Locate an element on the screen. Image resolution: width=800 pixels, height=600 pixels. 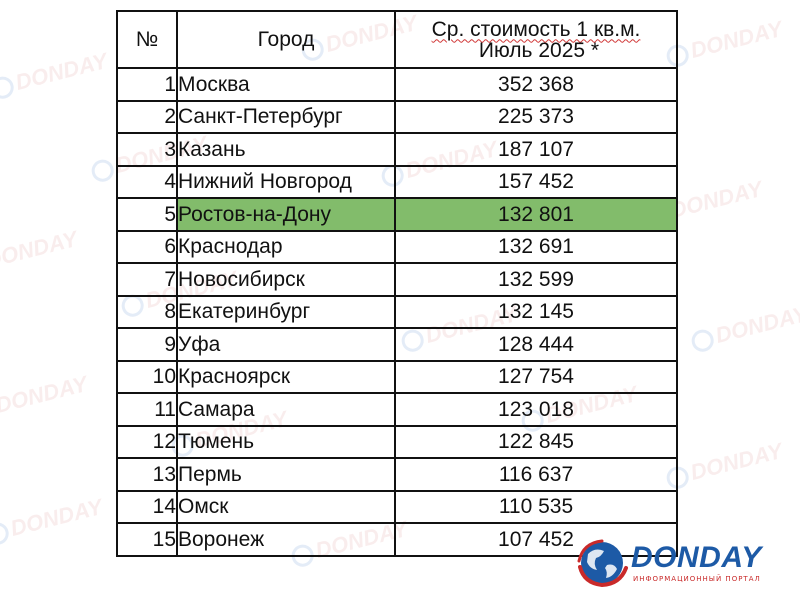
row-city: Новосибирск is located at coordinates (286, 279).